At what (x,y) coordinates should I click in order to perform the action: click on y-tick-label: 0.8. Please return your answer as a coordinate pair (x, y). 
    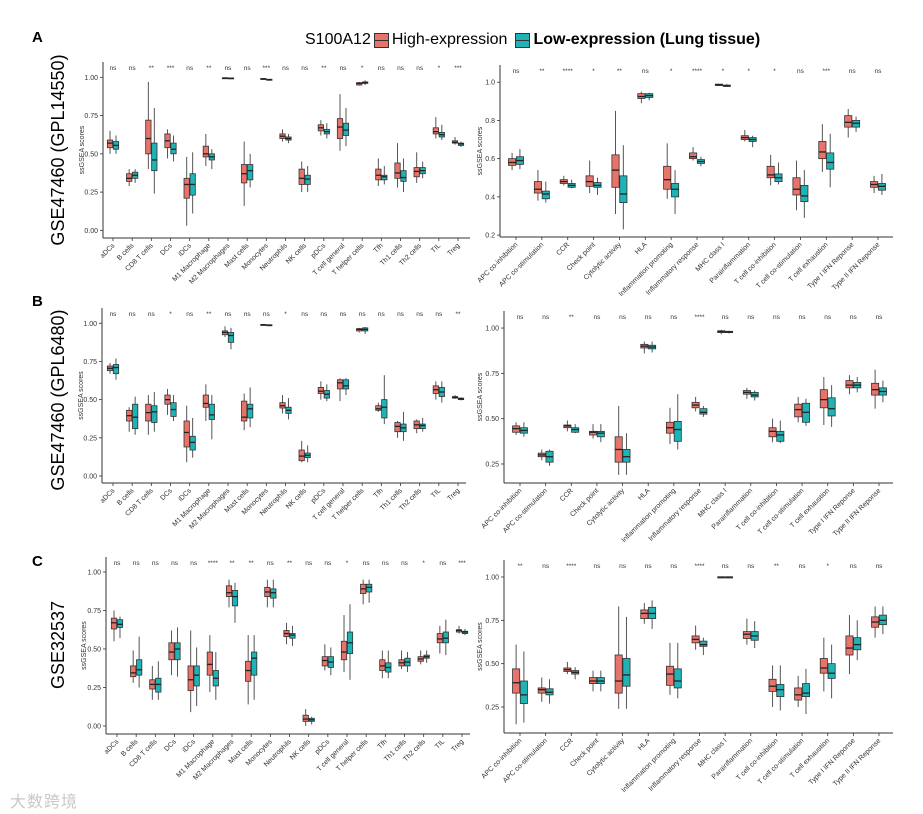
    Looking at the image, I should click on (490, 121).